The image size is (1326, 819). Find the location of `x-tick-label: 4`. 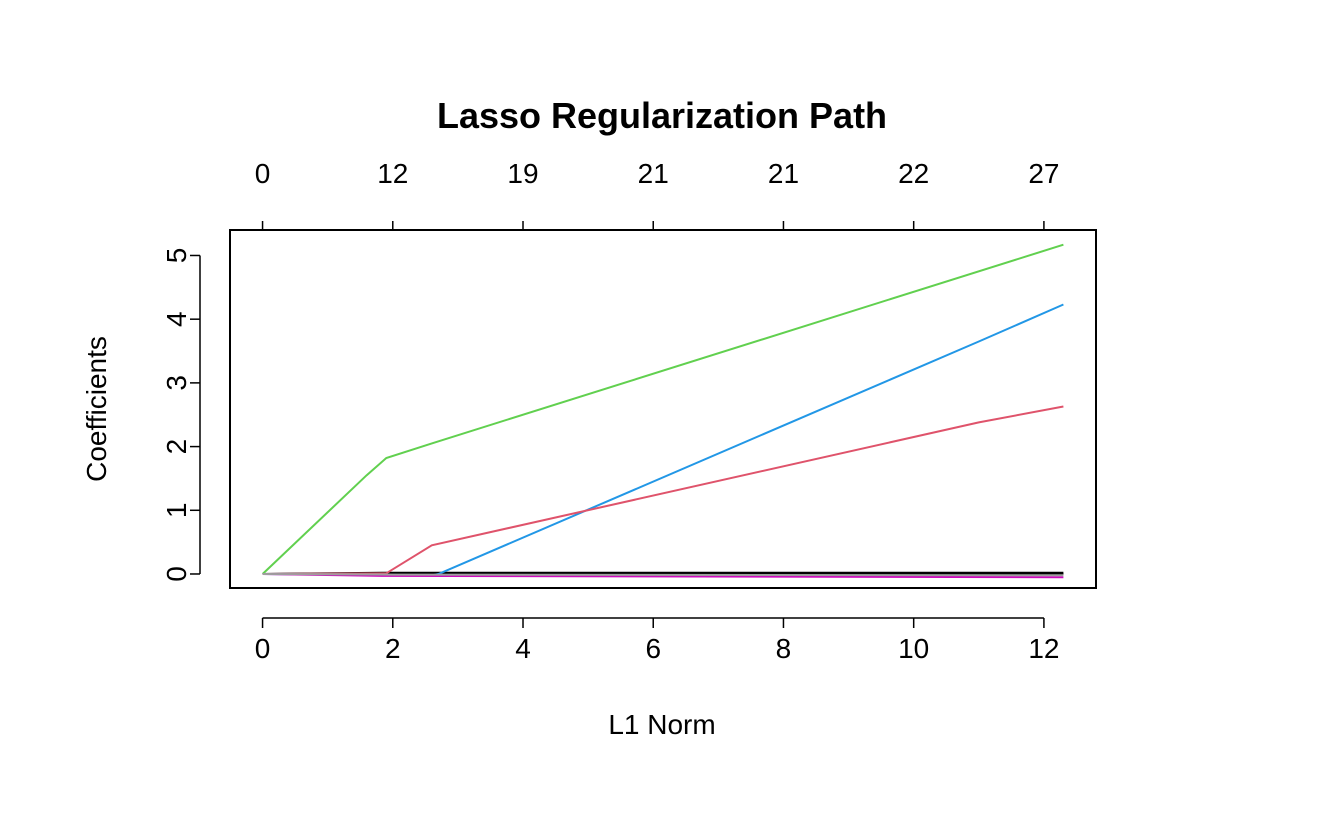

x-tick-label: 4 is located at coordinates (523, 648).